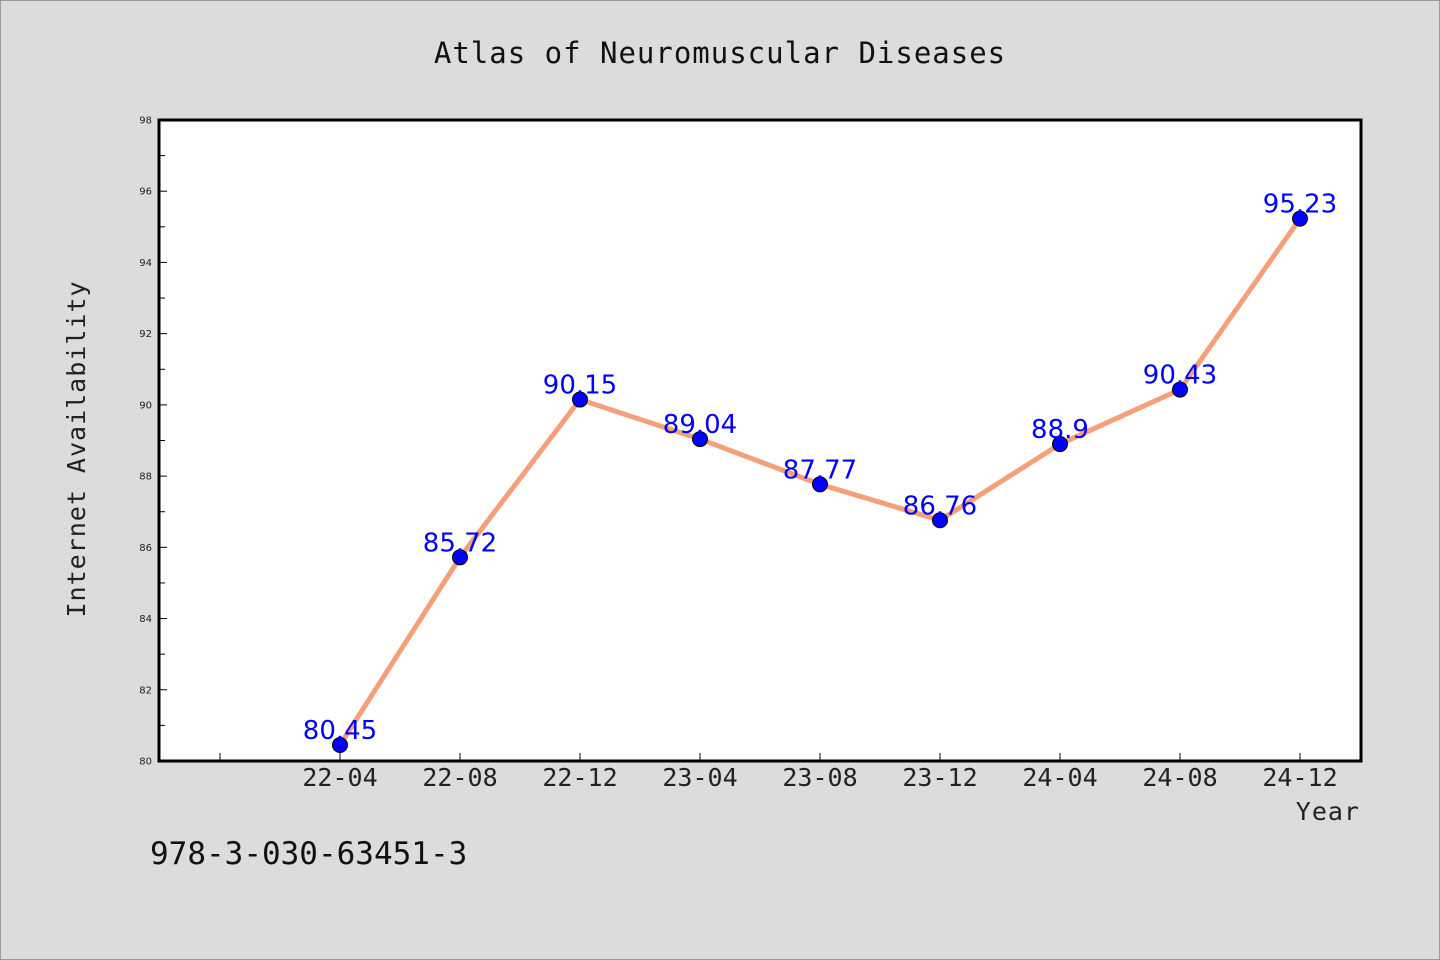 The height and width of the screenshot is (960, 1440). Describe the element at coordinates (819, 777) in the screenshot. I see `x-tick-label: 23-08` at that location.